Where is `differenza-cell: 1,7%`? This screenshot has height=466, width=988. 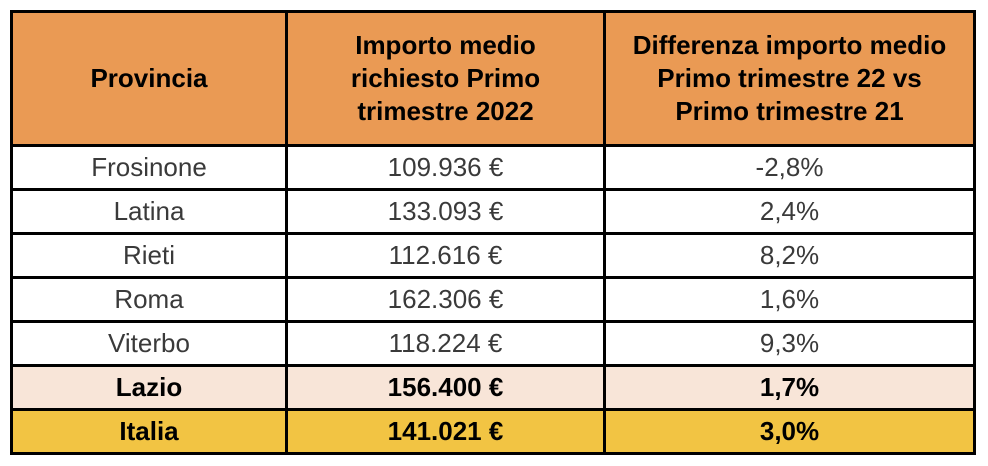
differenza-cell: 1,7% is located at coordinates (789, 387).